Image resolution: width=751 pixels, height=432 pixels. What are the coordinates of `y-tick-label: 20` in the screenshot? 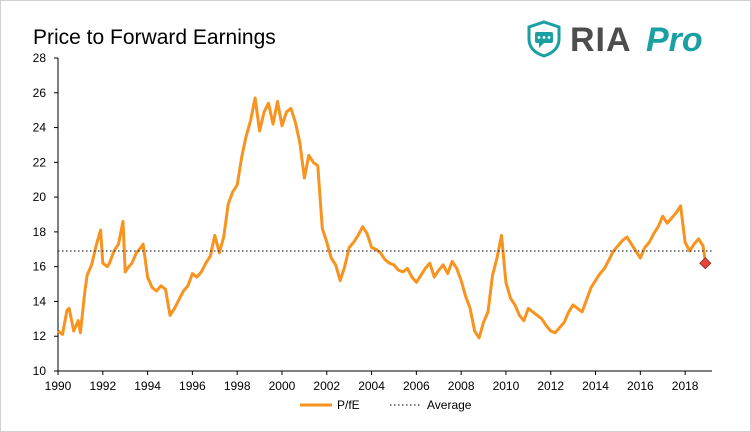 It's located at (40, 197).